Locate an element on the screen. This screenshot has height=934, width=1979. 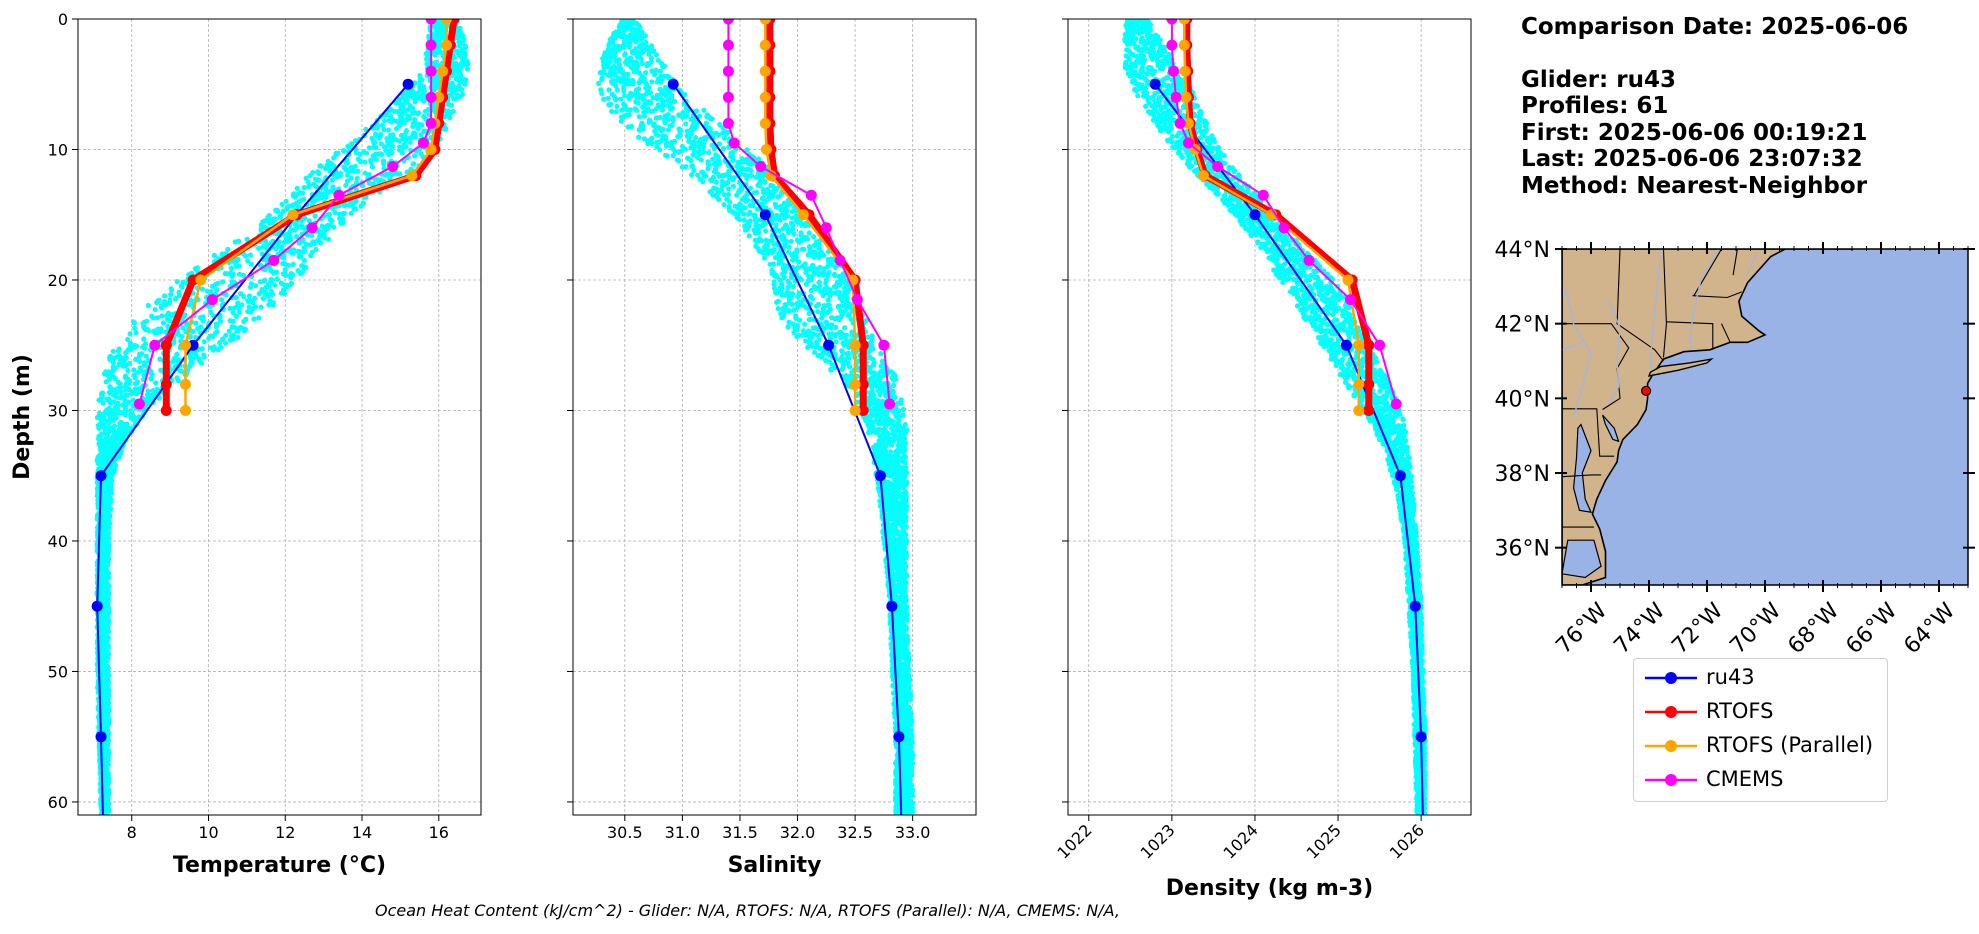
x-axis-label: Temperature (°C) is located at coordinates (279, 865).